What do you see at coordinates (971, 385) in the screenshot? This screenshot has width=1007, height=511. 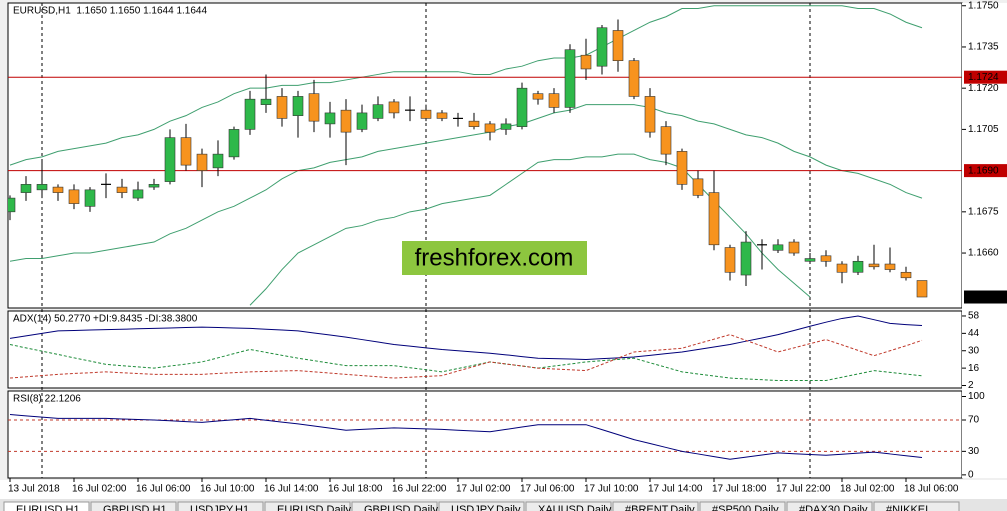 I see `y-tick-label: 2` at bounding box center [971, 385].